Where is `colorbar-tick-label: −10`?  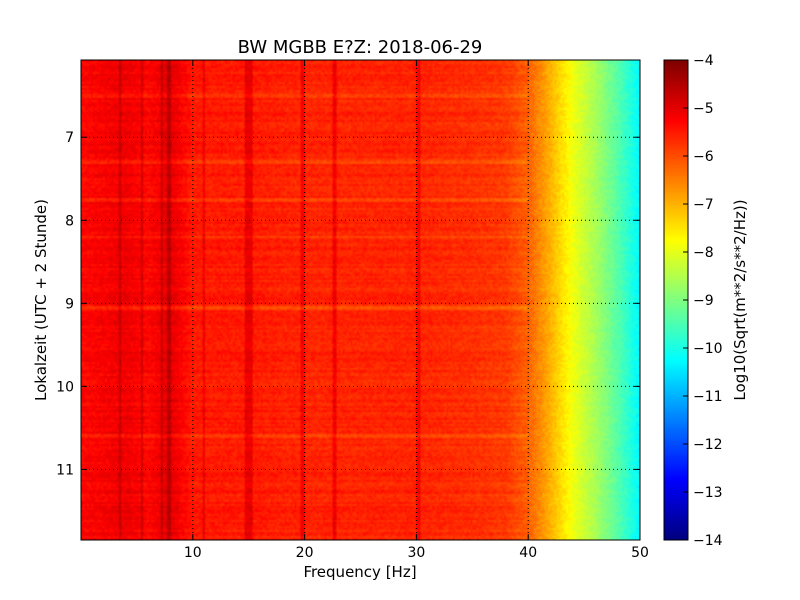 colorbar-tick-label: −10 is located at coordinates (708, 349).